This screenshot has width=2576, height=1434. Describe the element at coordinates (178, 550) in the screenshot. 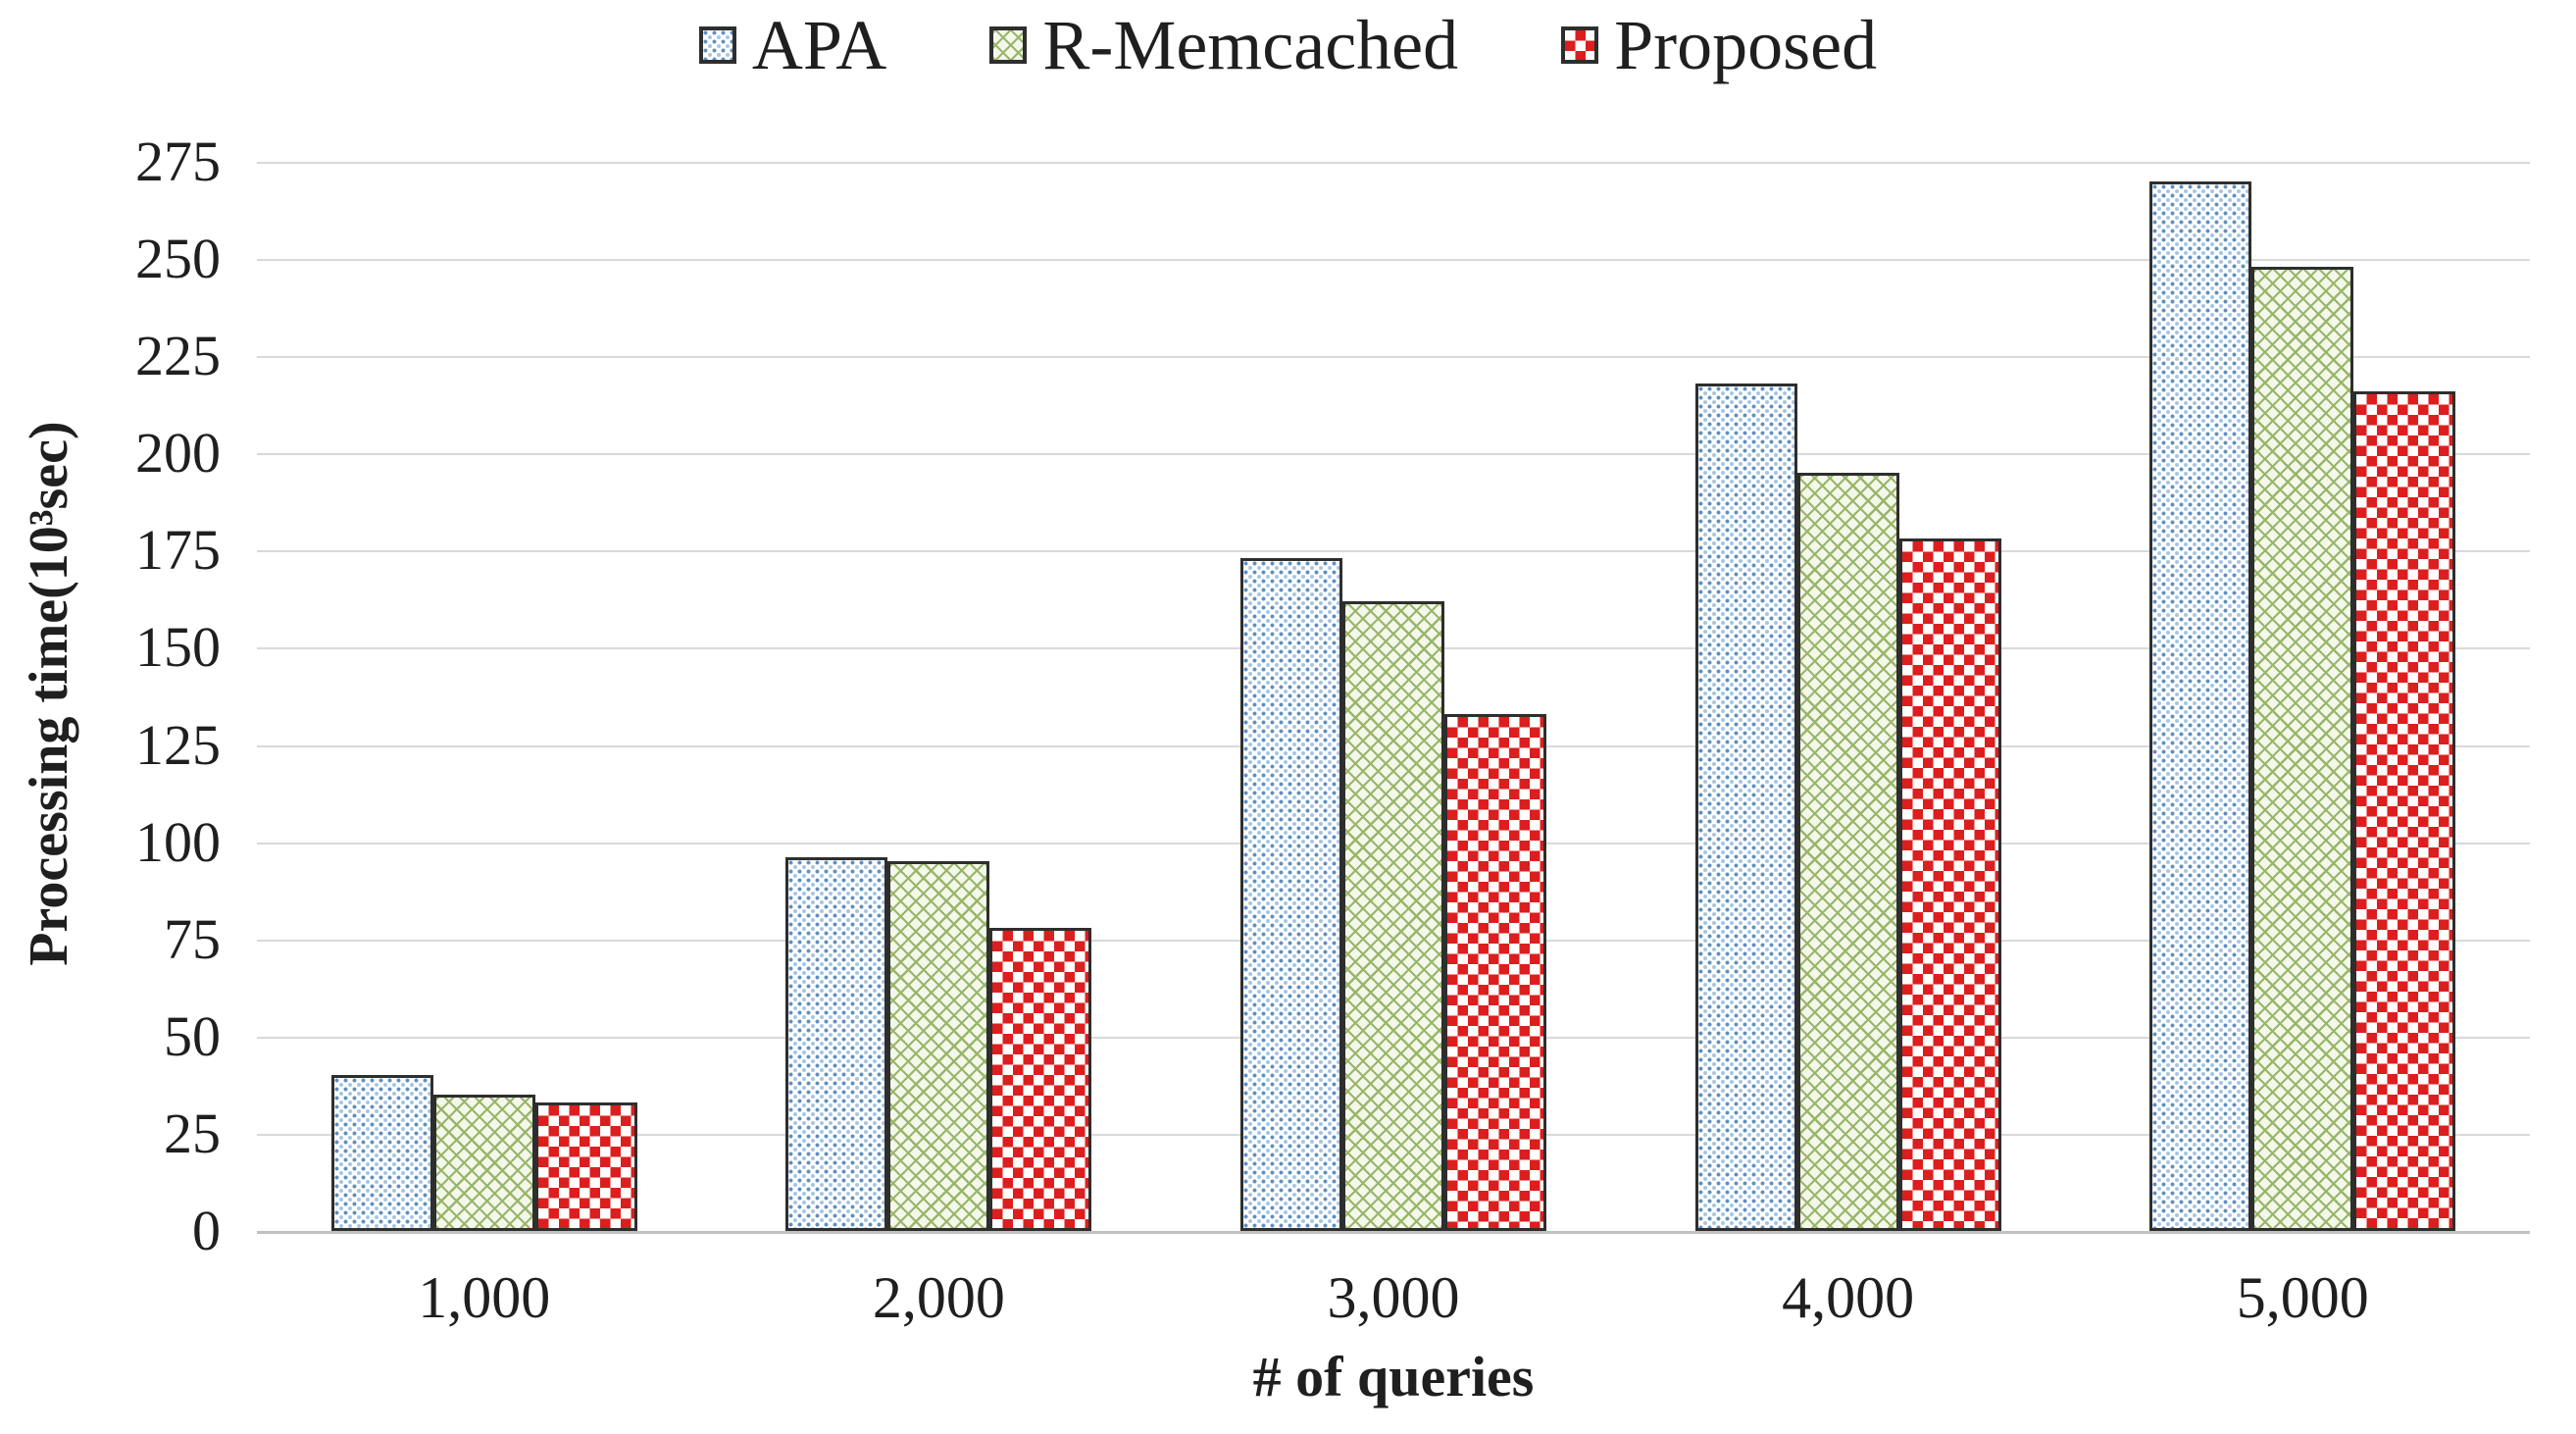

I see `y-tick-label-175: 175` at that location.